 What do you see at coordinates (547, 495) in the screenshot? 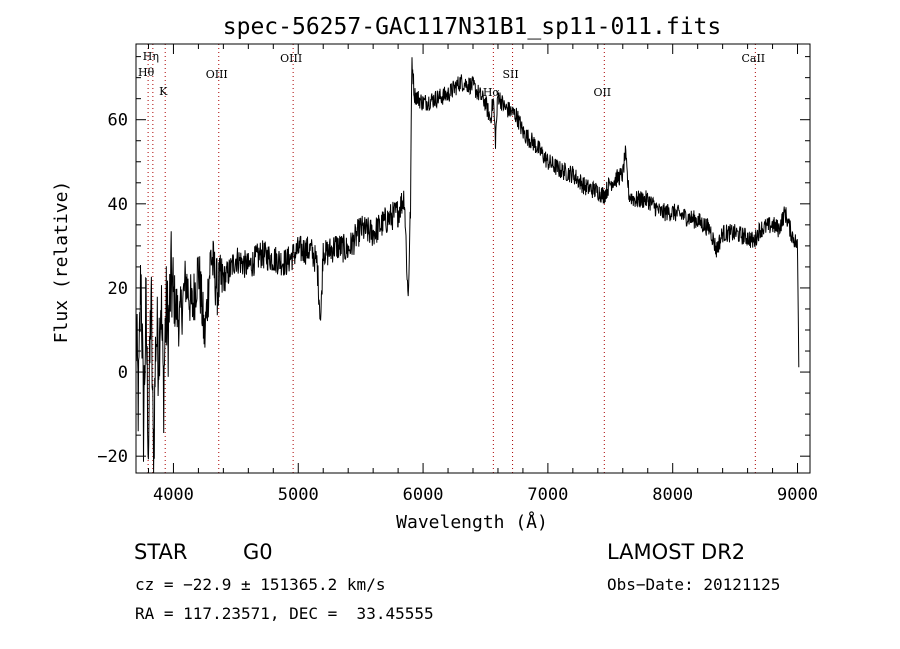
I see `x-tick-label: 7000` at bounding box center [547, 495].